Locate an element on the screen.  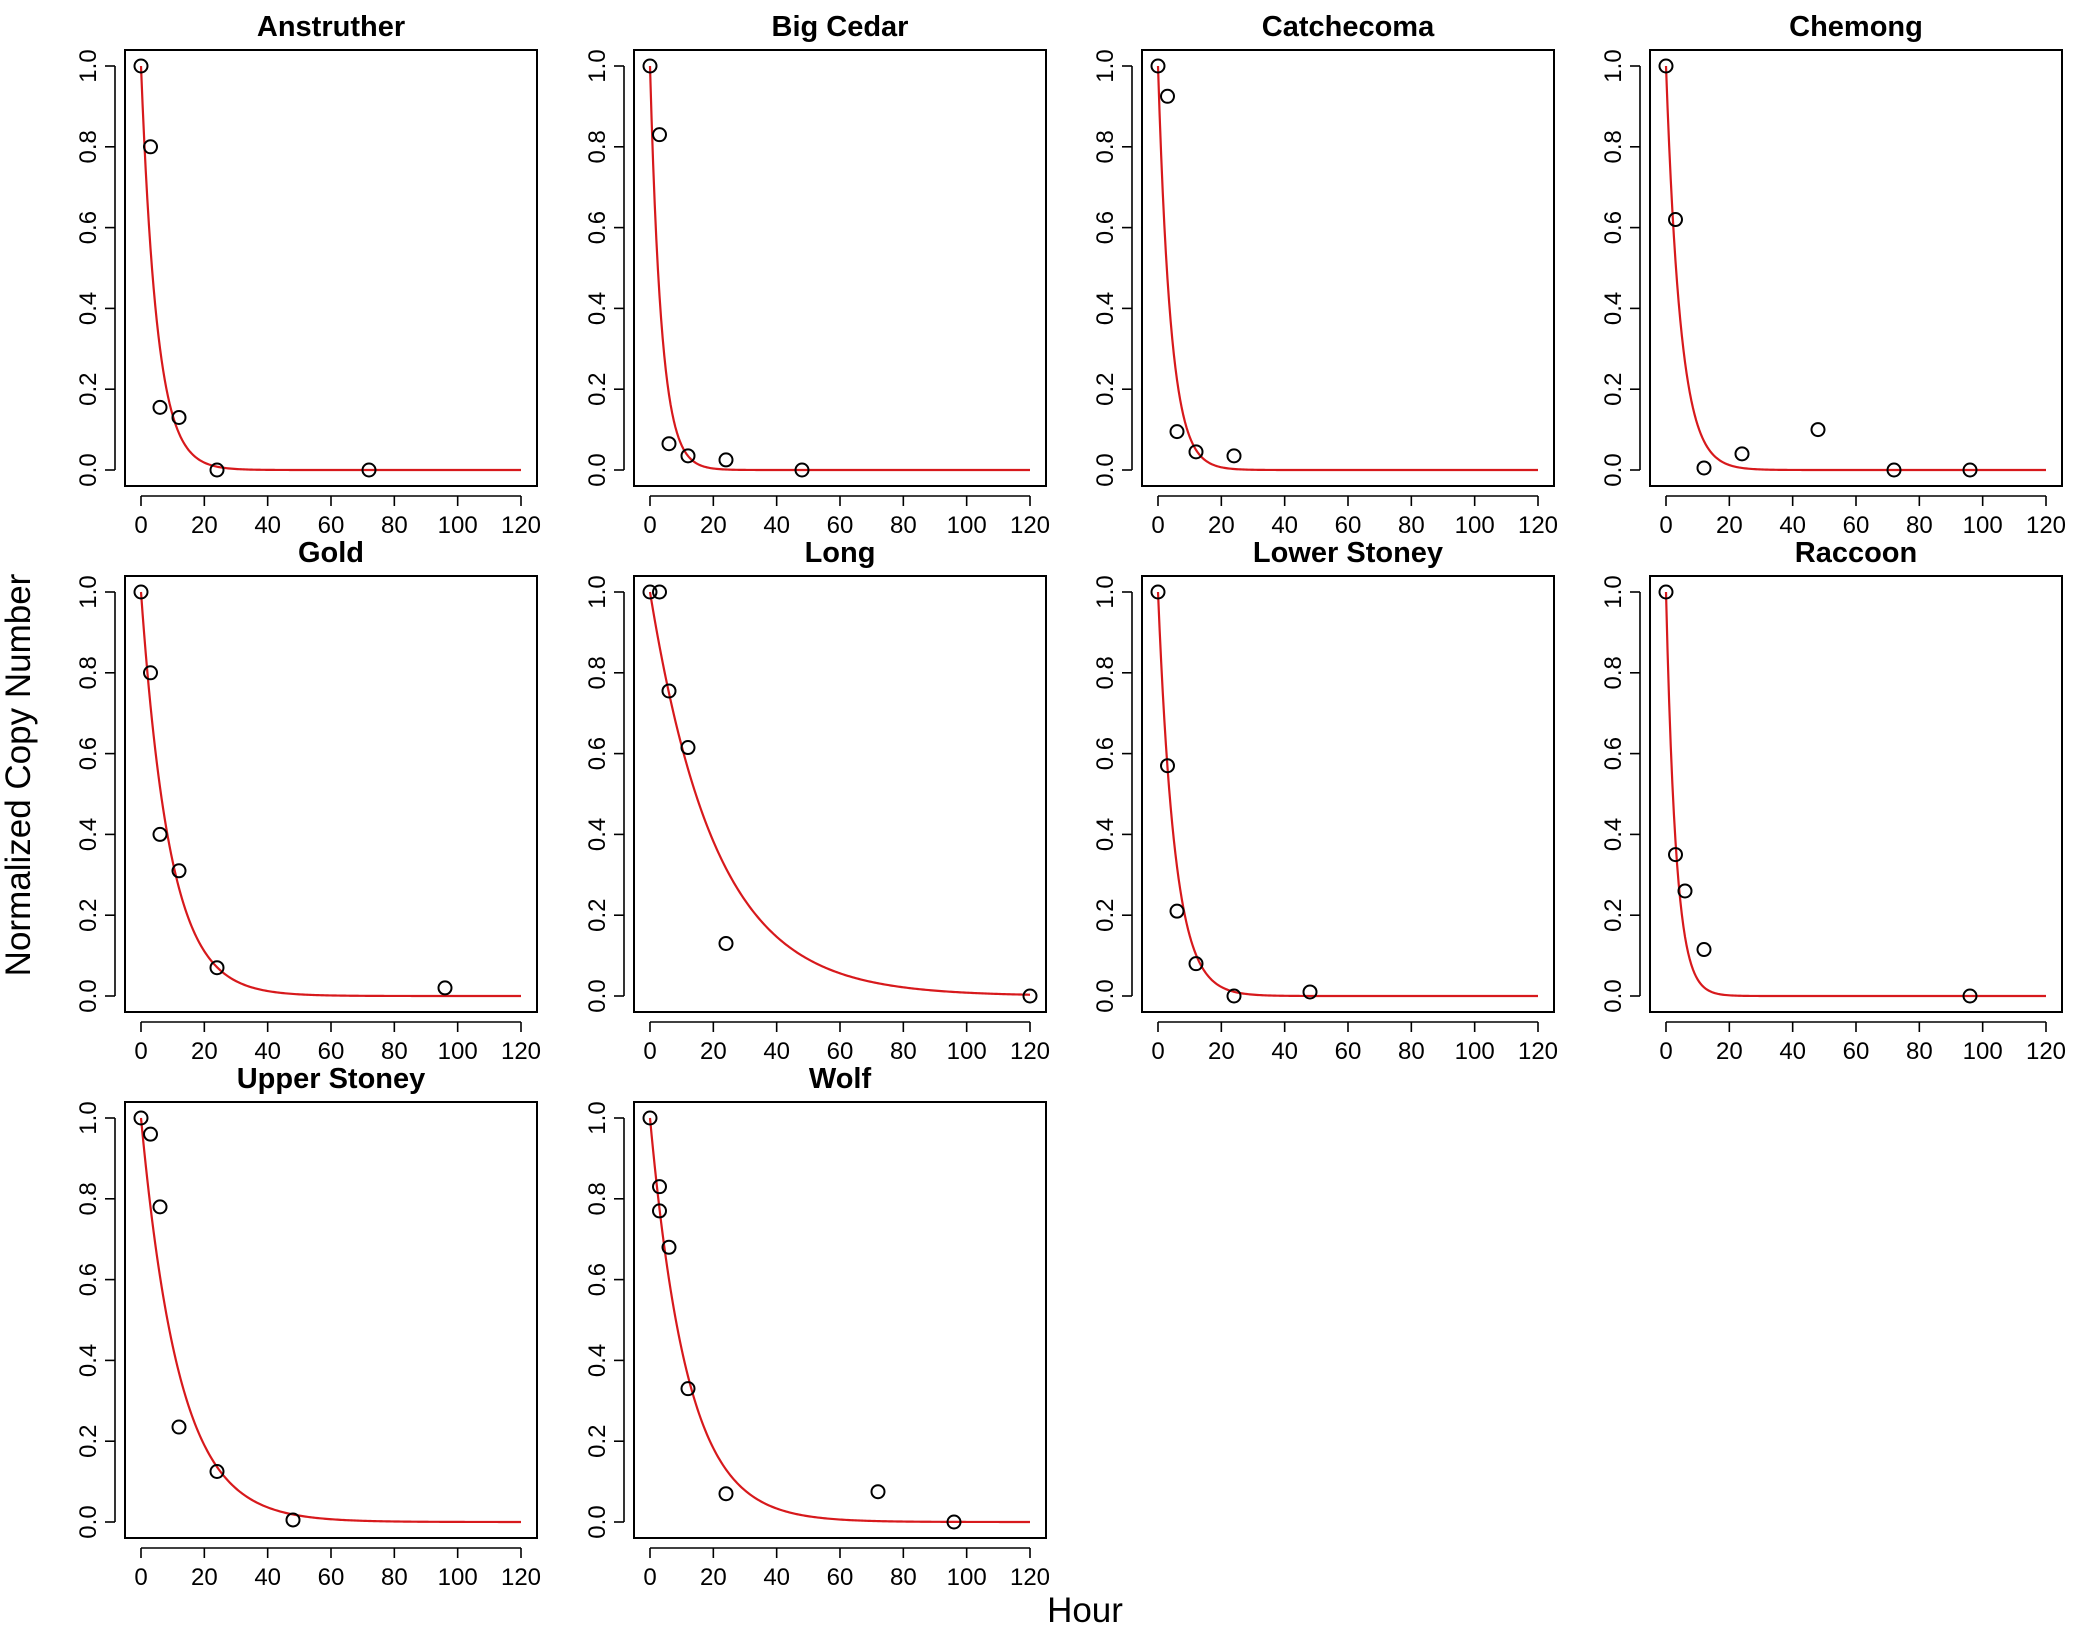
panel-title: Big Cedar is located at coordinates (840, 27).